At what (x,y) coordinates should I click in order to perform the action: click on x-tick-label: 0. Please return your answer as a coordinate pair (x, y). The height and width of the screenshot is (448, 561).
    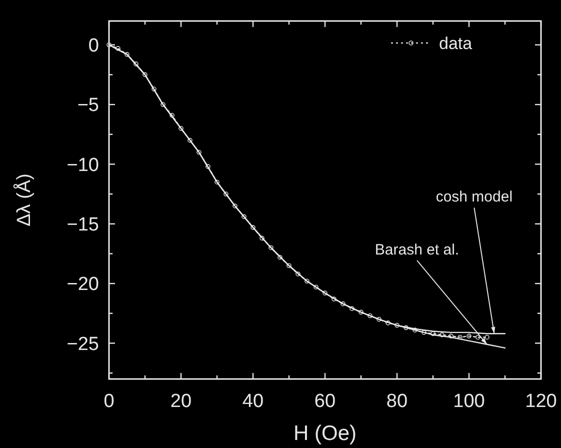
    Looking at the image, I should click on (109, 401).